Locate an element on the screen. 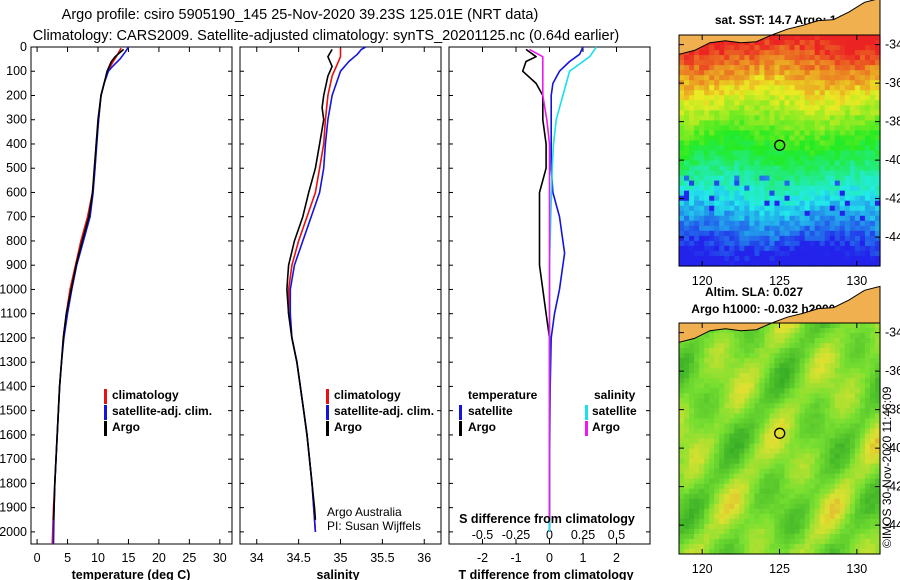 The width and height of the screenshot is (900, 580). legend-swatch-argo is located at coordinates (105, 428).